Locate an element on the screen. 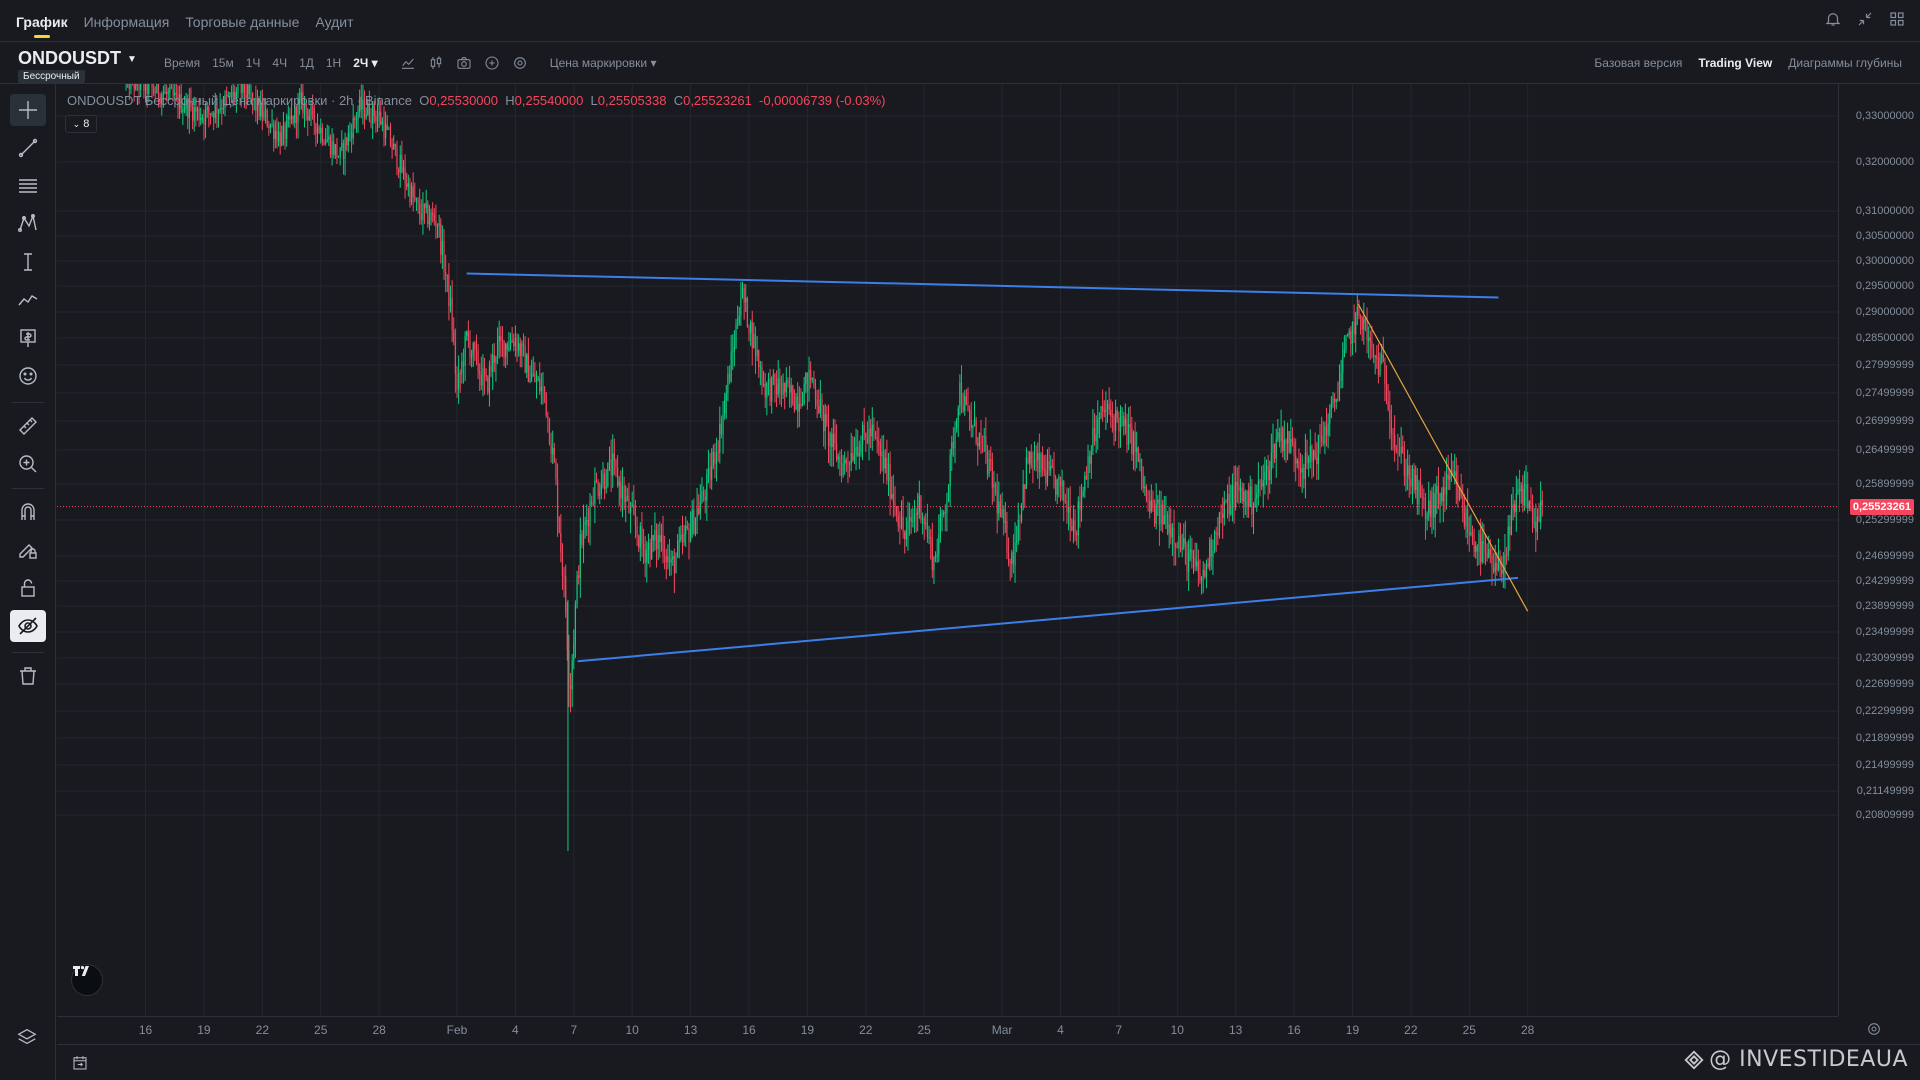  view-tradingview: Trading View is located at coordinates (1735, 63).